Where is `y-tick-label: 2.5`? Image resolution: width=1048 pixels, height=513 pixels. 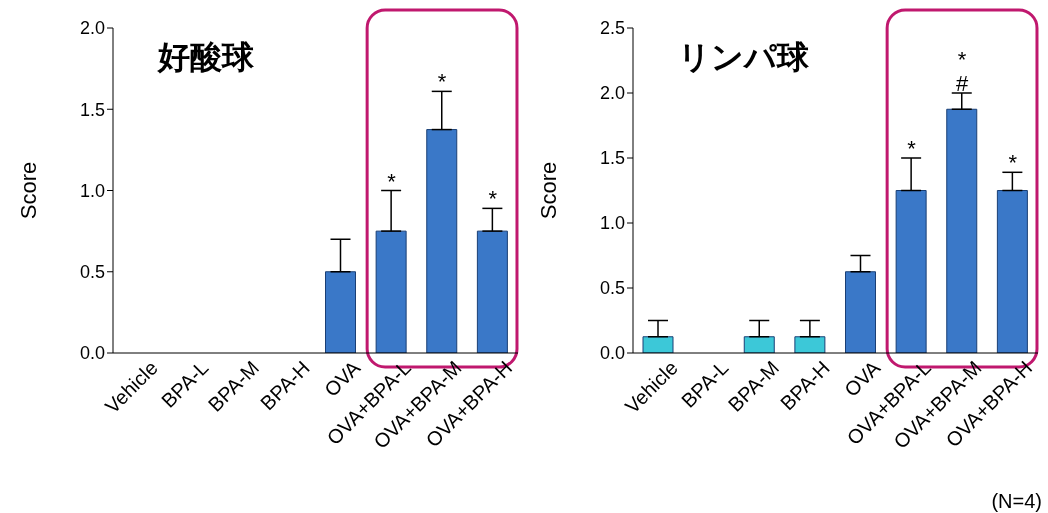
y-tick-label: 2.5 is located at coordinates (612, 28).